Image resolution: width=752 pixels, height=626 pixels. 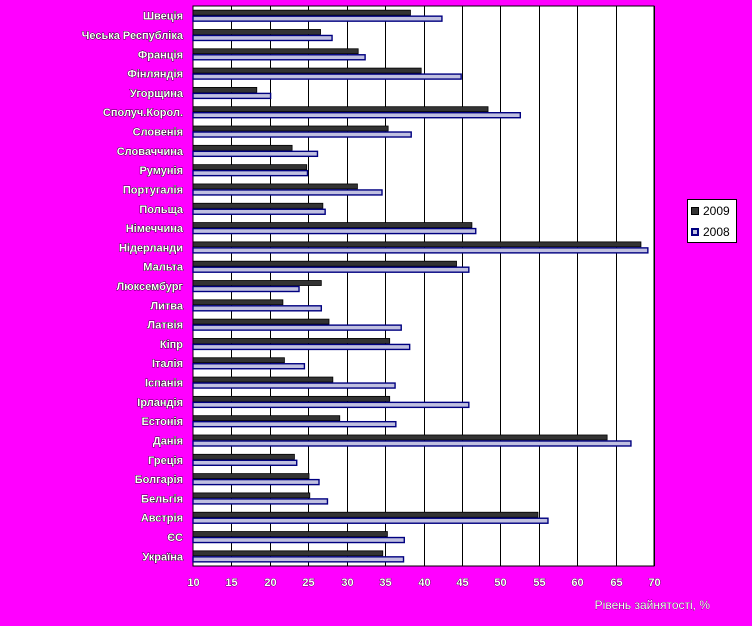 What do you see at coordinates (695, 211) in the screenshot?
I see `legend-swatch-2009` at bounding box center [695, 211].